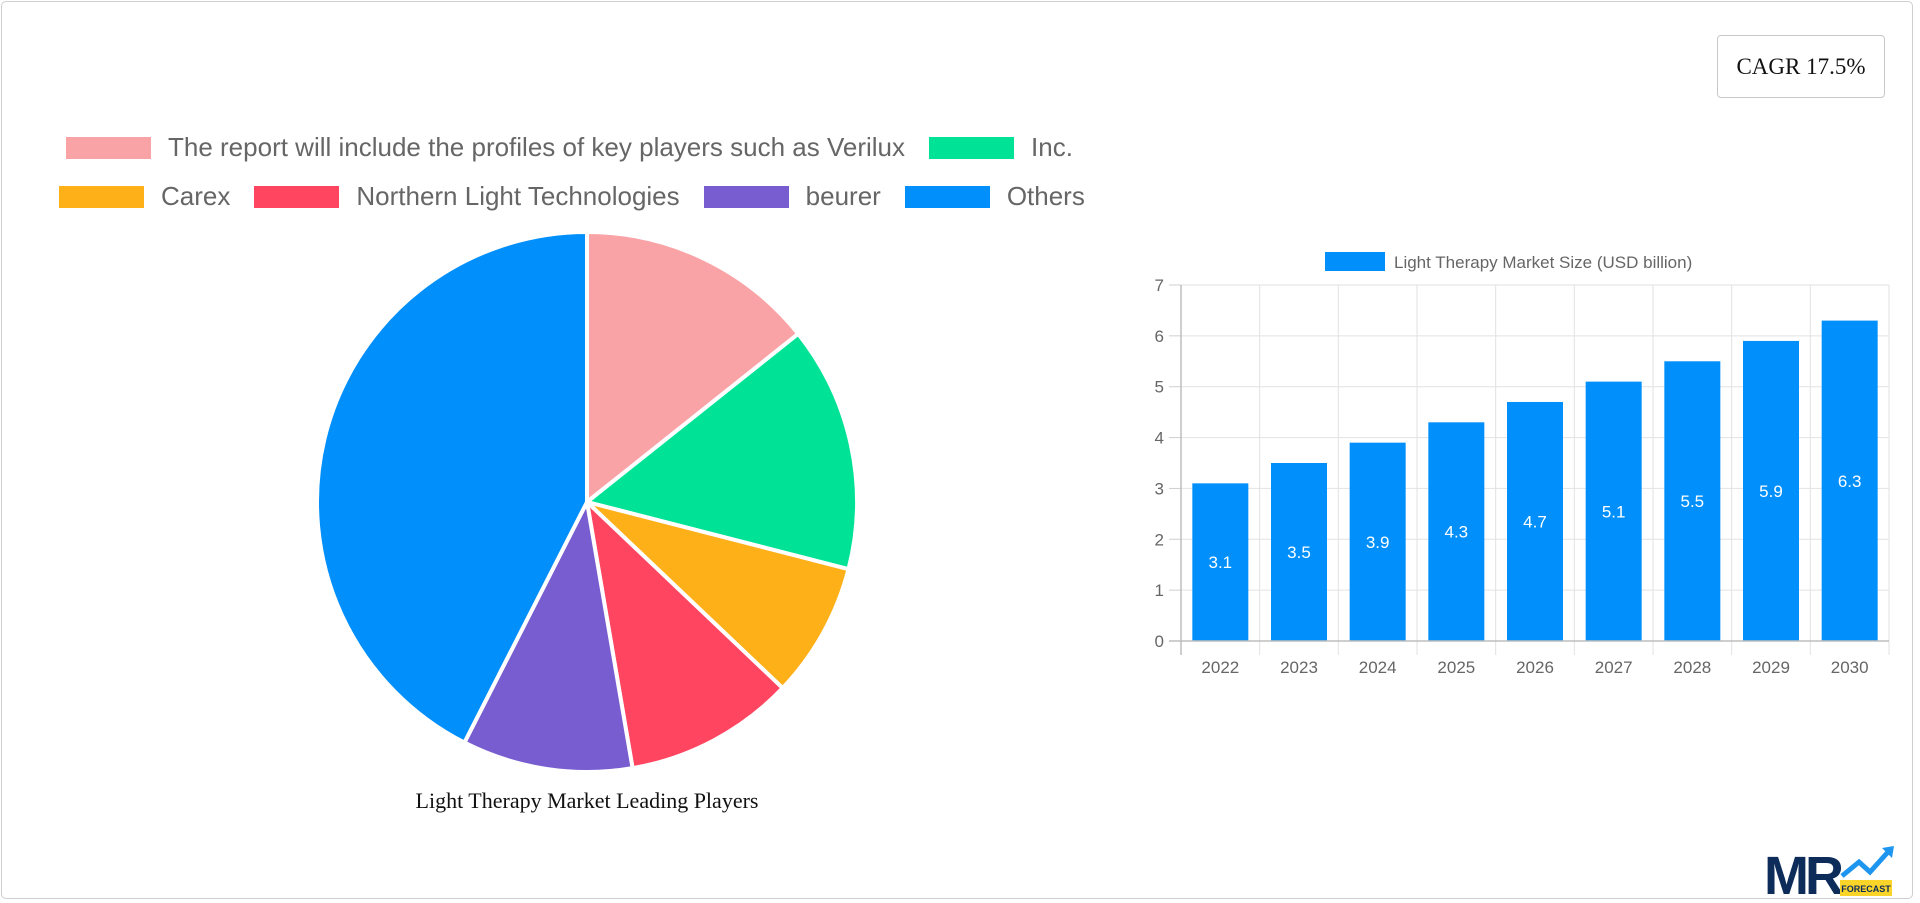 This screenshot has height=903, width=1920. I want to click on pie-chart-title: Light Therapy Market Leading Players, so click(587, 800).